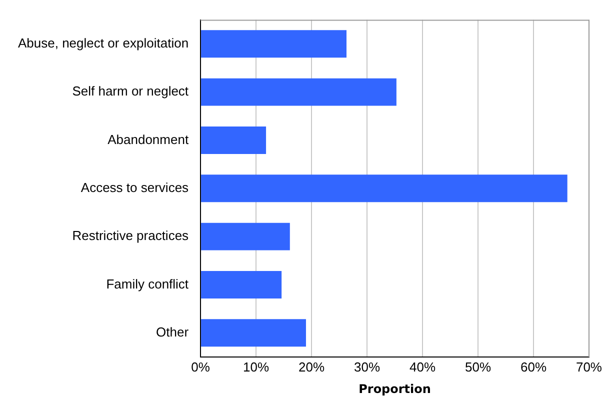  What do you see at coordinates (135, 187) in the screenshot?
I see `y-tick-label: Access to services` at bounding box center [135, 187].